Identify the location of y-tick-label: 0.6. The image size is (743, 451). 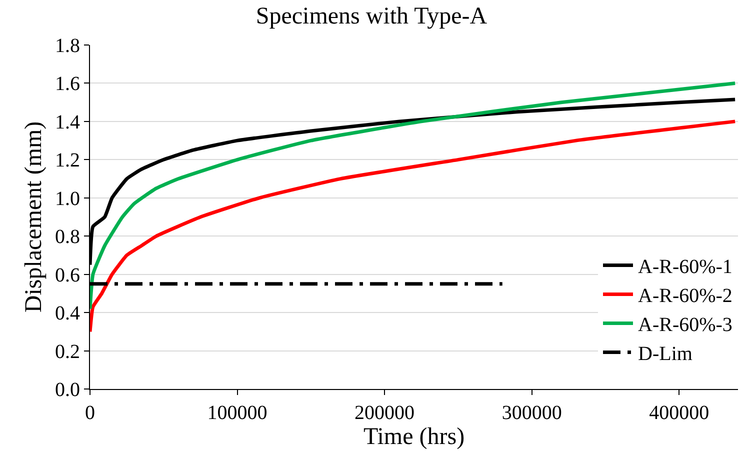
(67, 275).